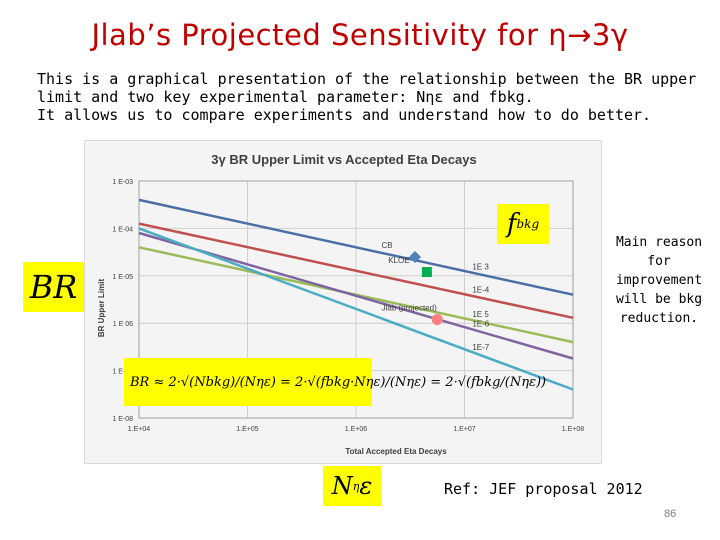 The image size is (720, 540). Describe the element at coordinates (122, 182) in the screenshot. I see `y-tick-label: 1 E-03` at that location.